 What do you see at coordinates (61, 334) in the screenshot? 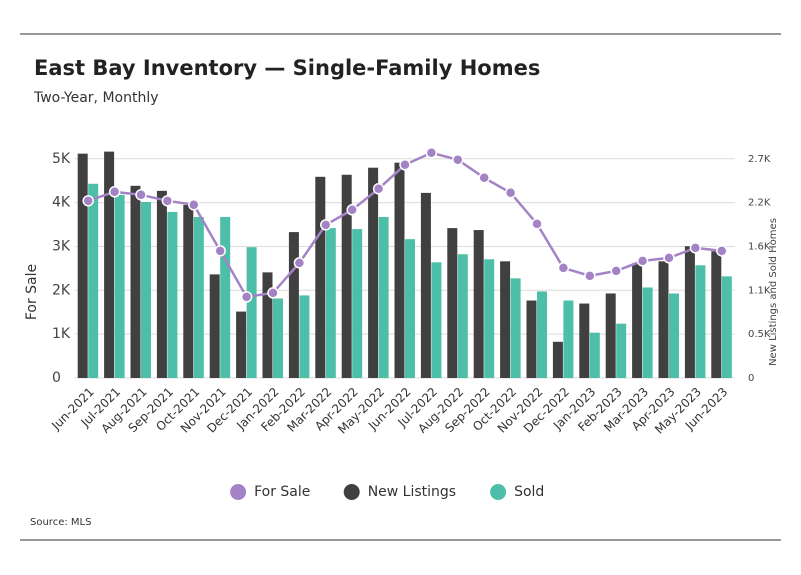
I see `y-tick-label: 1K` at bounding box center [61, 334].